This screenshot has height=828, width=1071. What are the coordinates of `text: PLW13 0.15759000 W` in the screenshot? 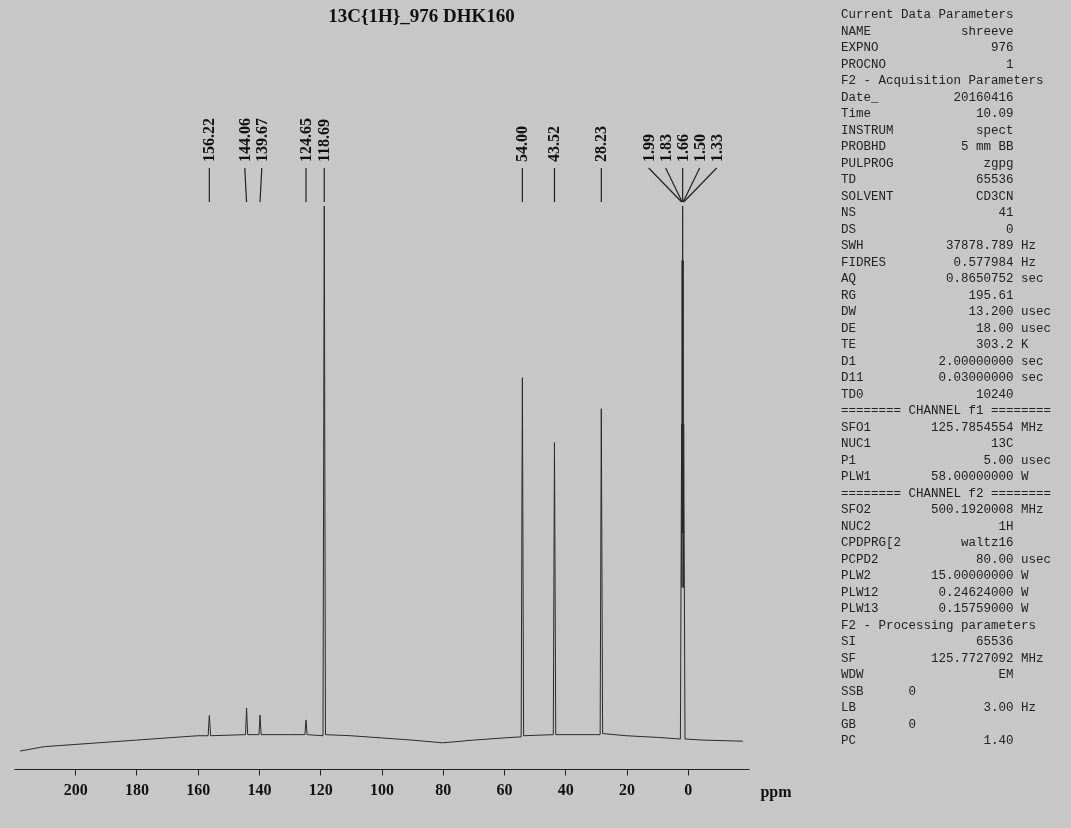 It's located at (935, 609).